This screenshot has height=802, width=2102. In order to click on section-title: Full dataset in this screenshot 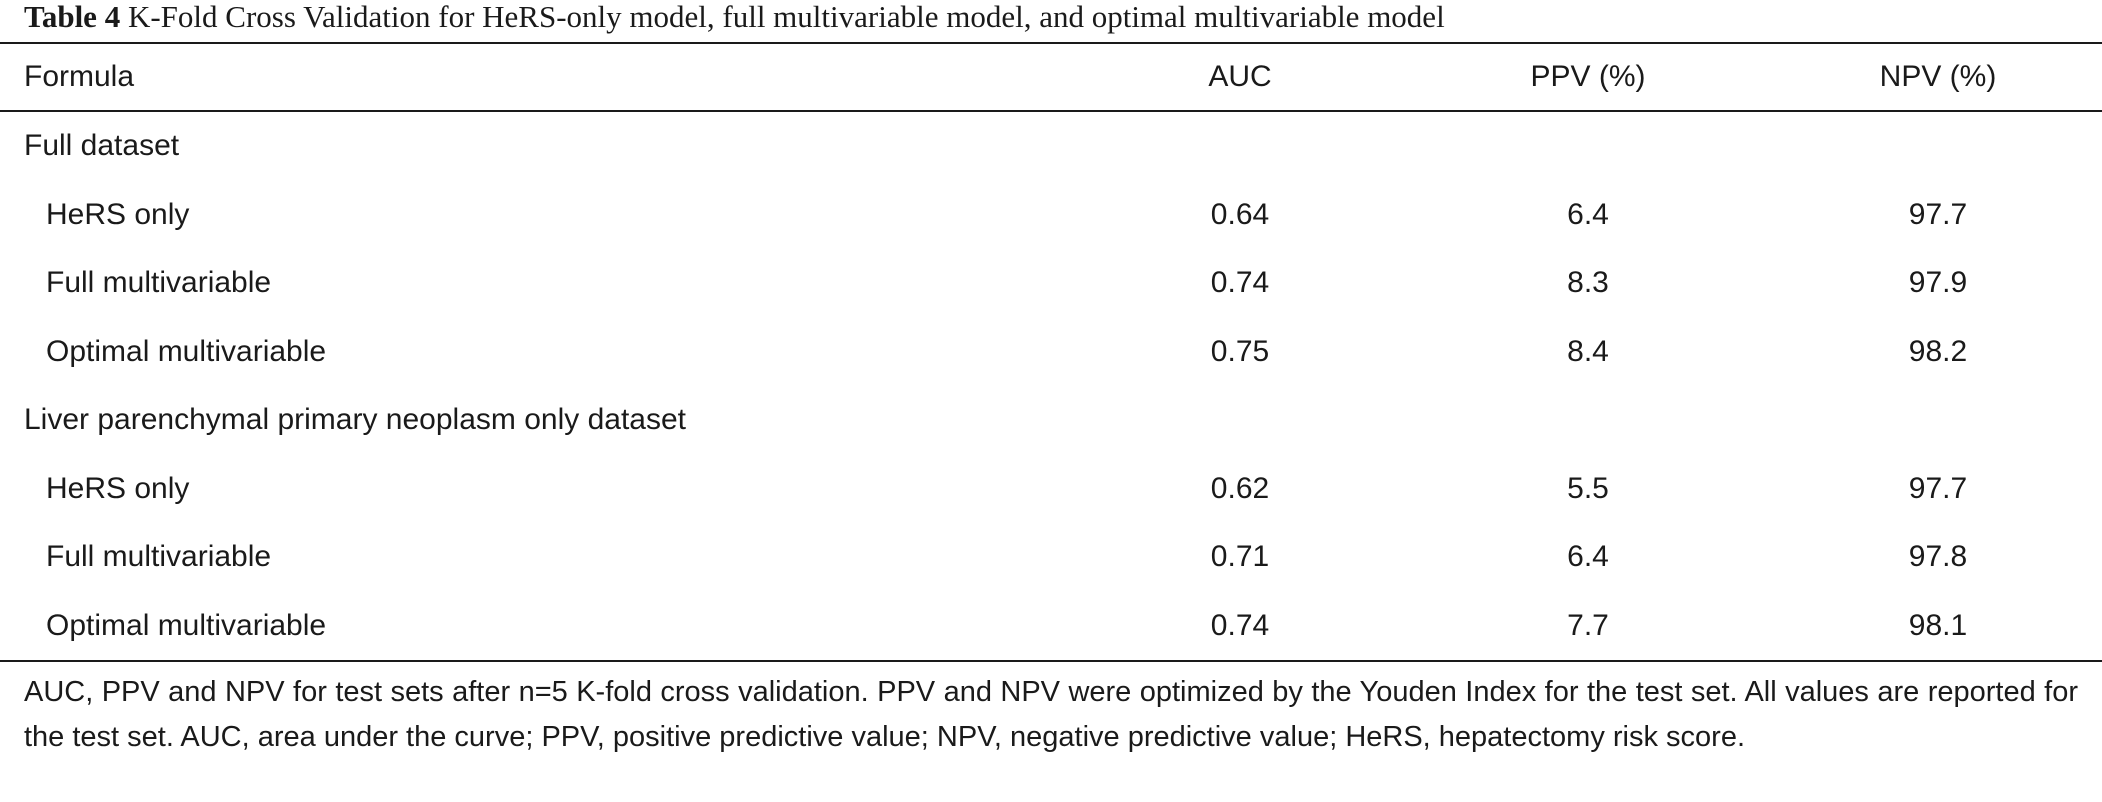, I will do `click(102, 145)`.